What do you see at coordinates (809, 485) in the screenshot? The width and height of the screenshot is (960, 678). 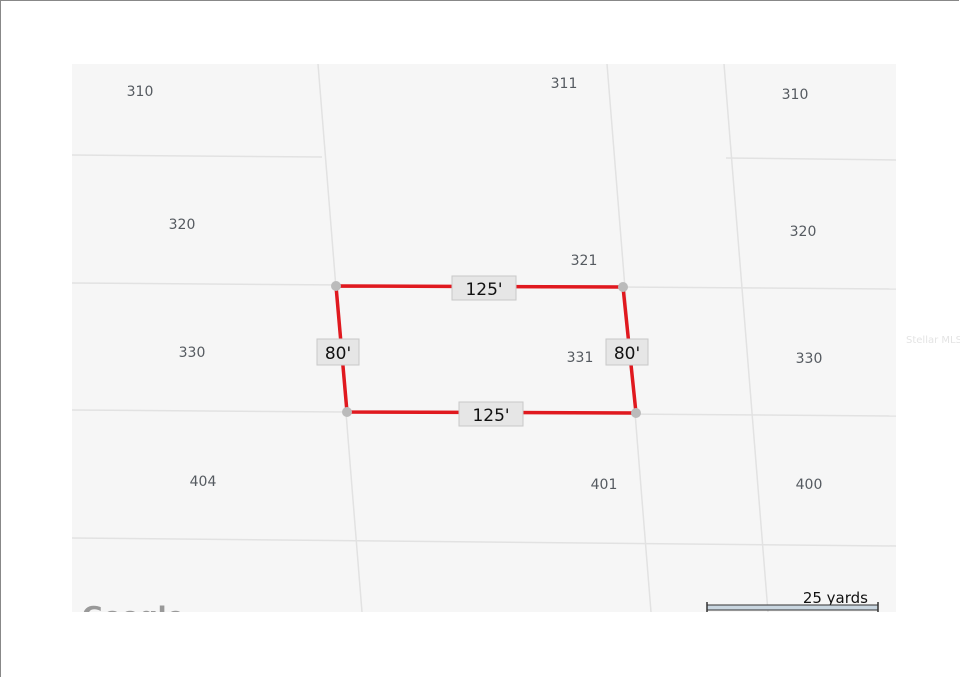 I see `lot-number: 400` at bounding box center [809, 485].